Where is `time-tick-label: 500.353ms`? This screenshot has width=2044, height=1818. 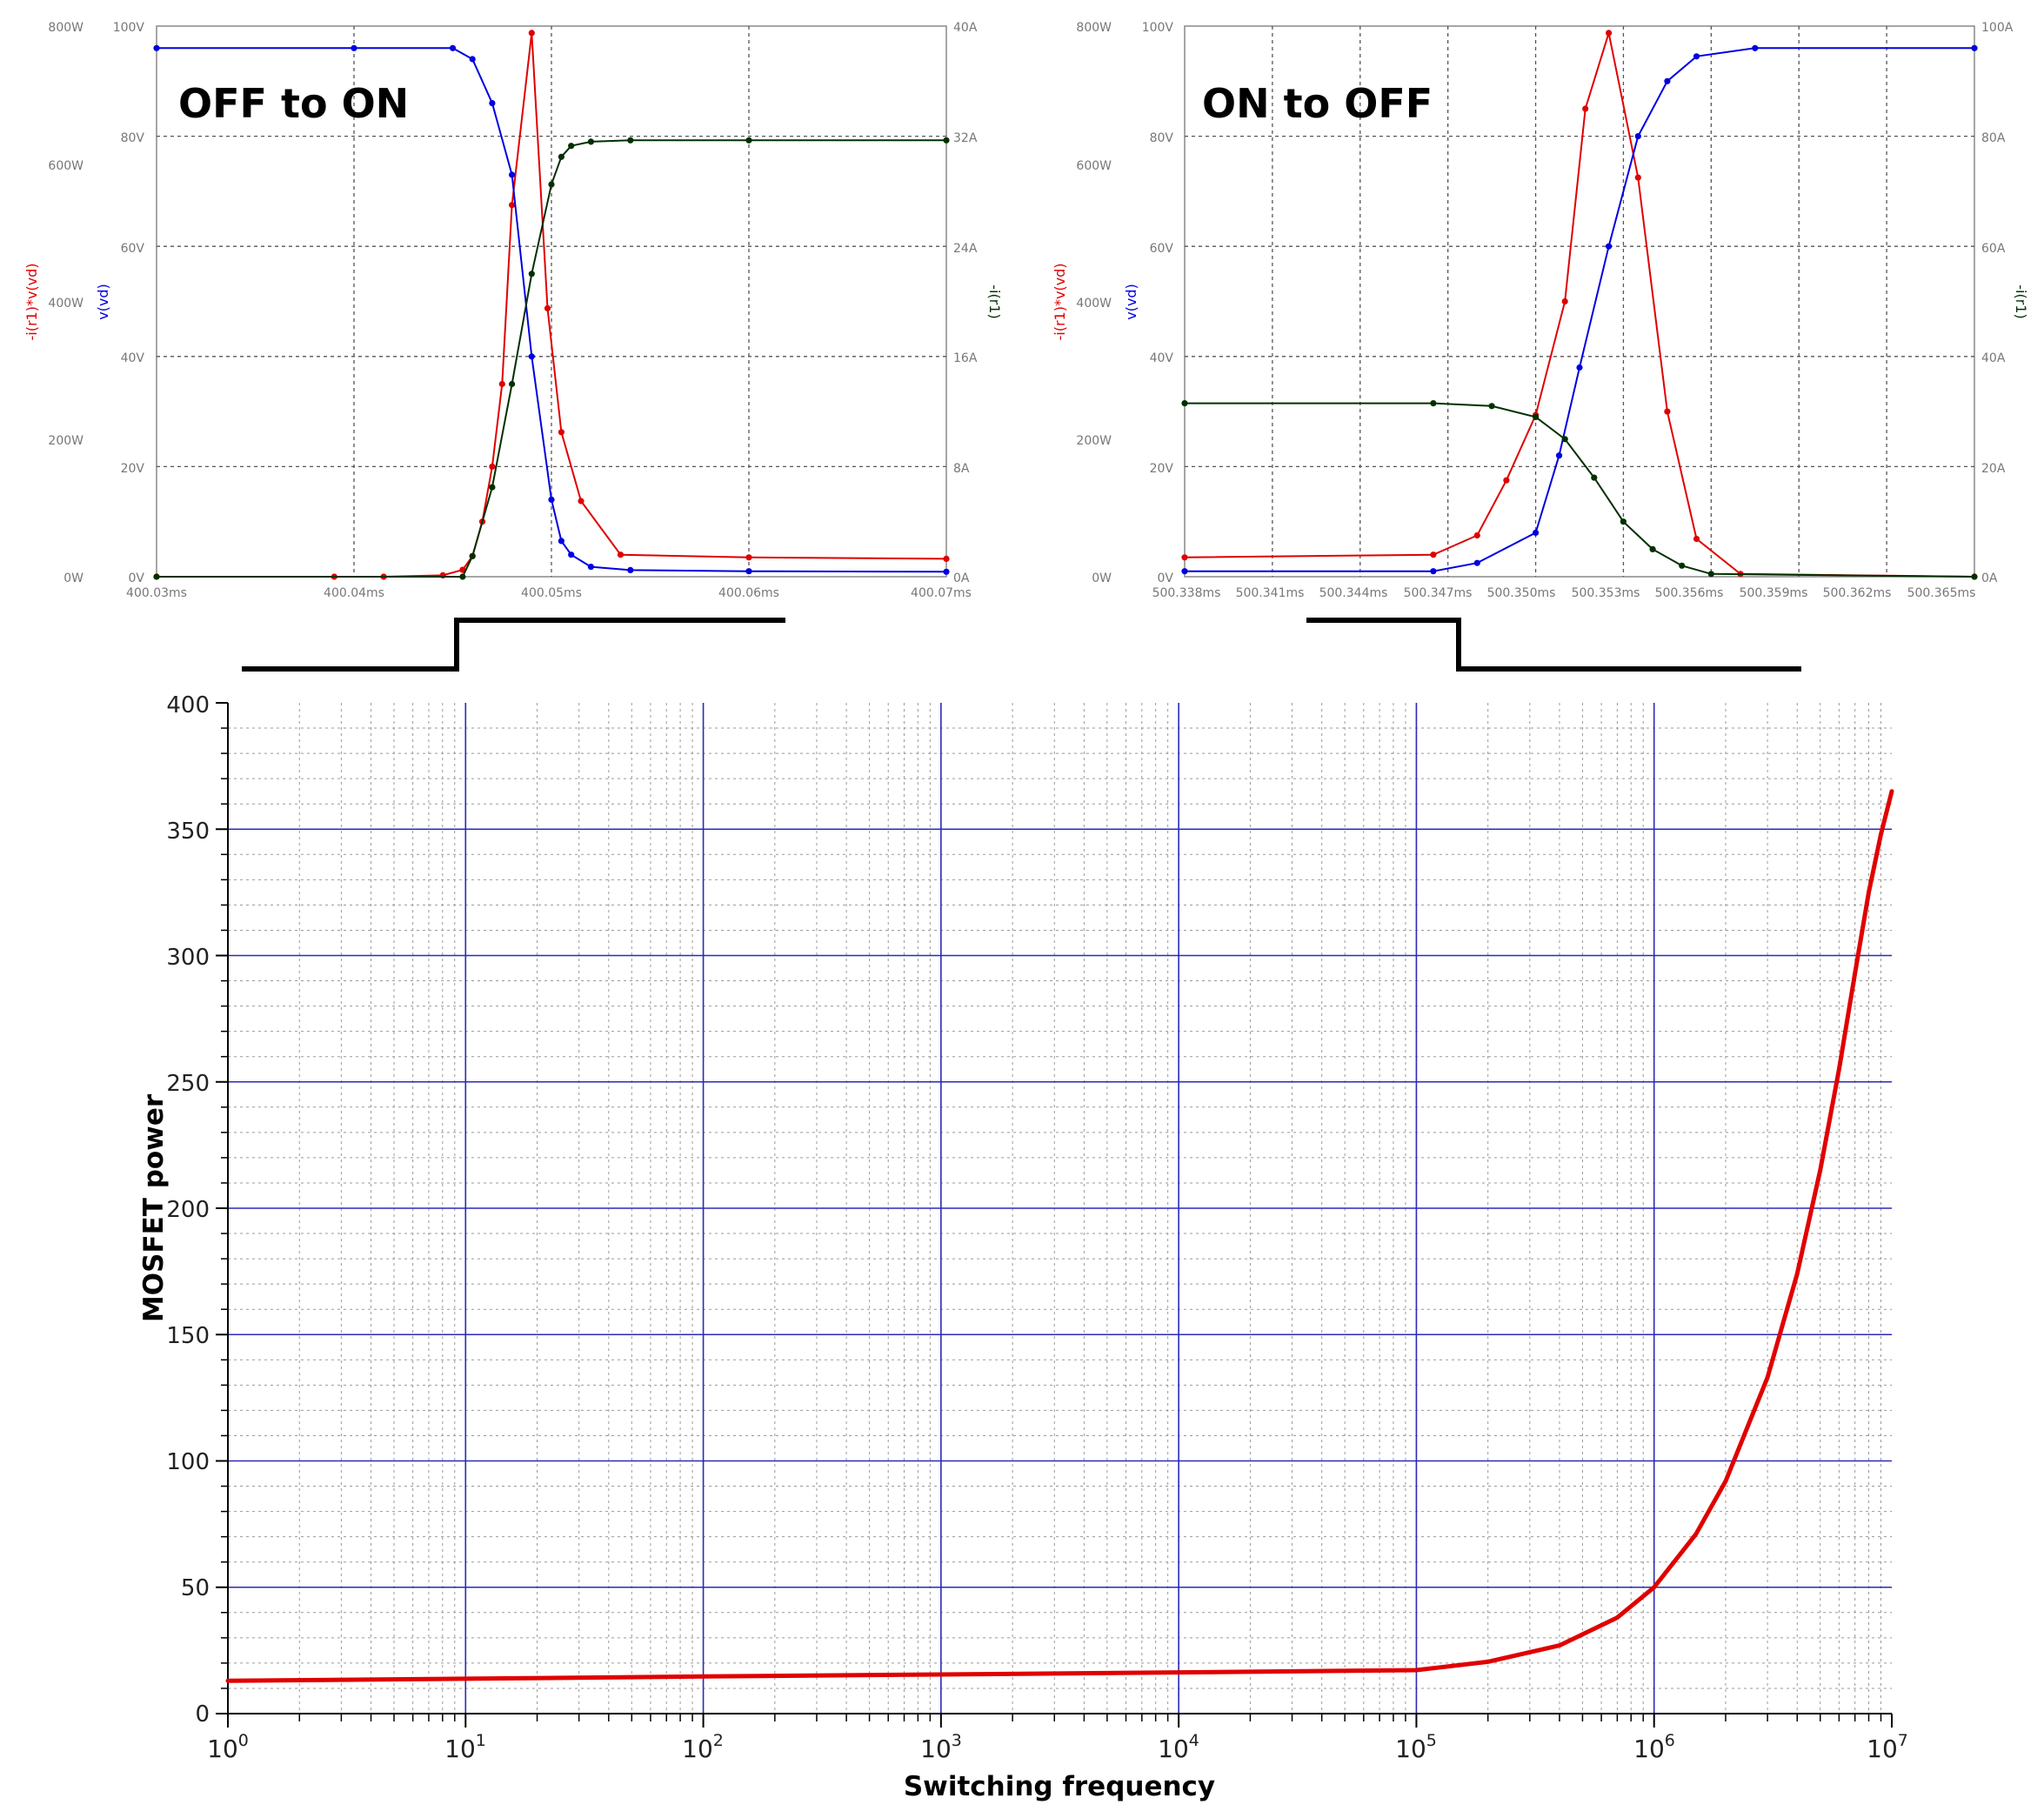
time-tick-label: 500.353ms is located at coordinates (1606, 593).